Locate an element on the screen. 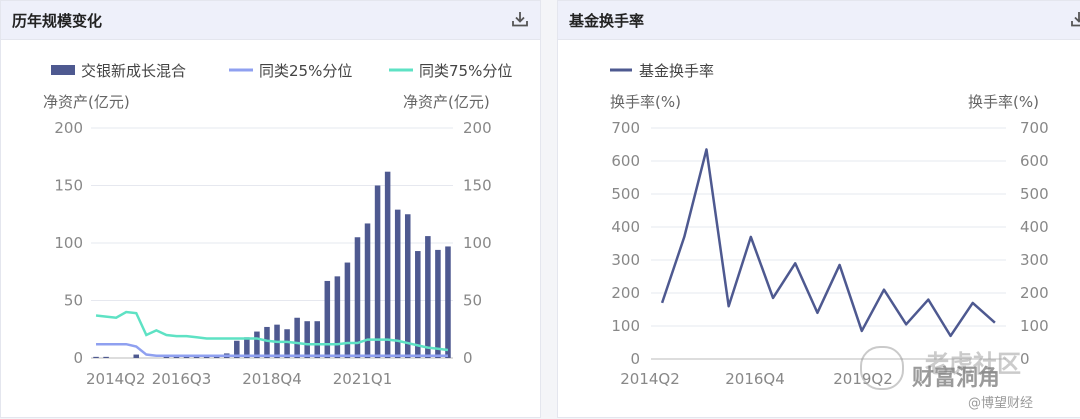 This screenshot has height=419, width=1080. y-axis-name-right: 换手率(%) is located at coordinates (1003, 102).